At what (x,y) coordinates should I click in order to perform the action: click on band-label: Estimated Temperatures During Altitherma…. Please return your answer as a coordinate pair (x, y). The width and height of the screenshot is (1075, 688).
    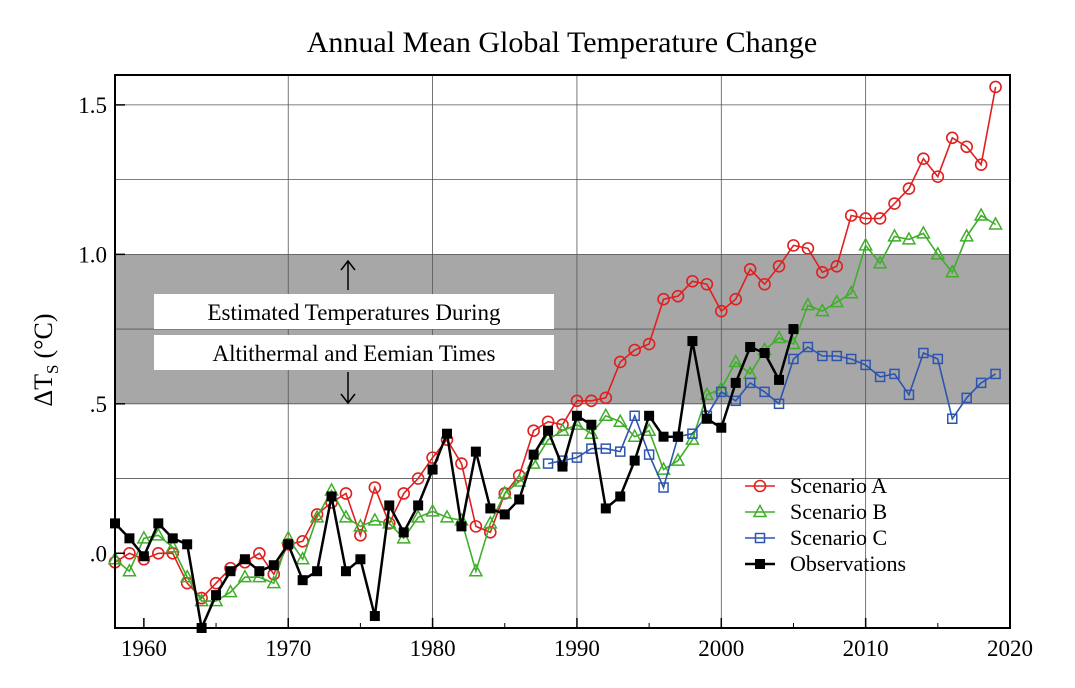
    Looking at the image, I should click on (354, 332).